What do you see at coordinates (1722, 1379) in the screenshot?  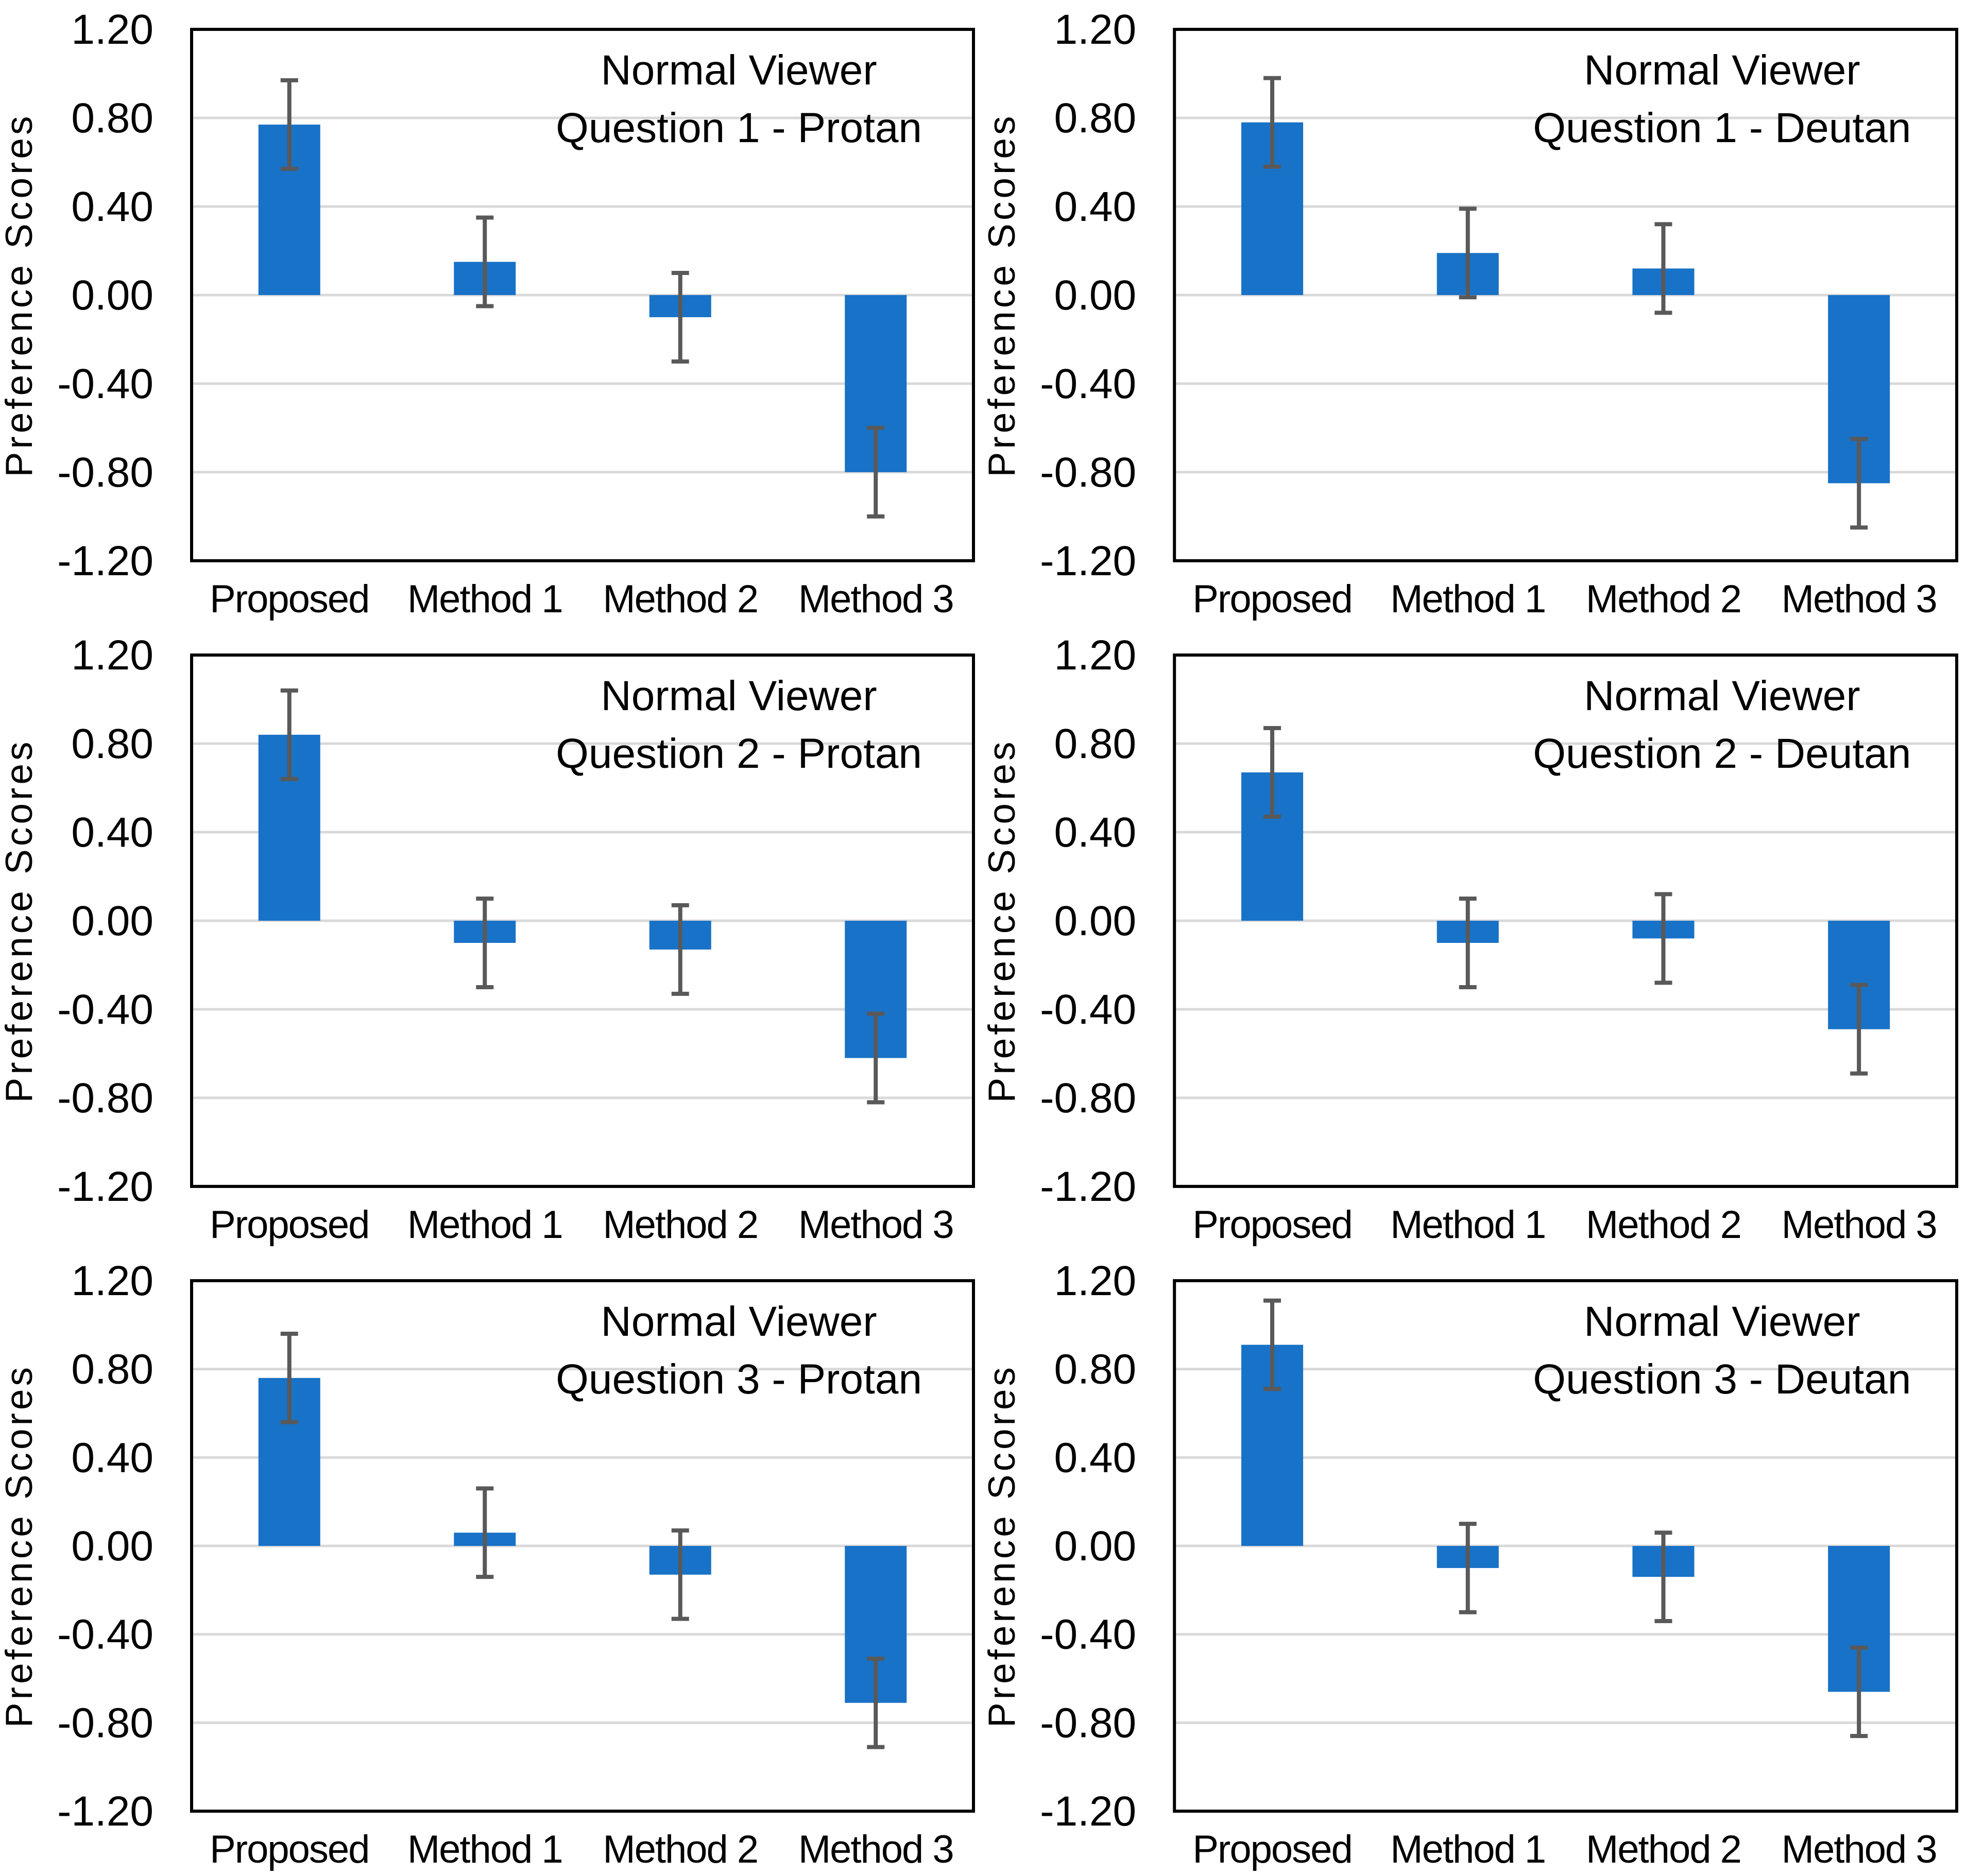 I see `chart-title-line-2: Question 3 - Deutan` at bounding box center [1722, 1379].